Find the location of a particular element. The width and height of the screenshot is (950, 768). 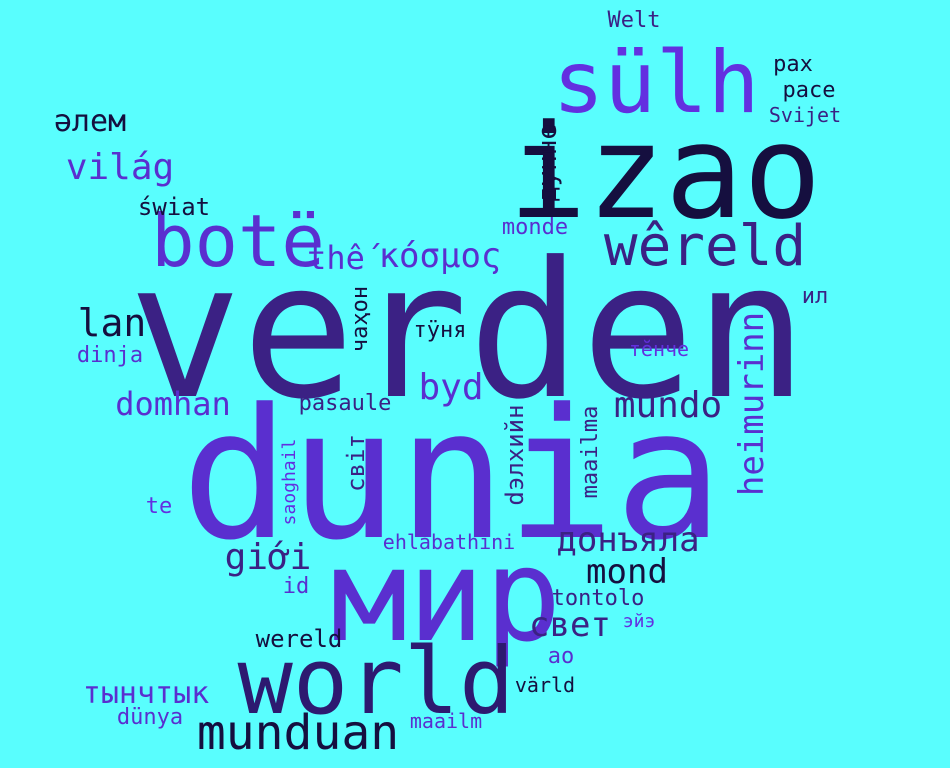

word-maailm: maailm is located at coordinates (446, 721).